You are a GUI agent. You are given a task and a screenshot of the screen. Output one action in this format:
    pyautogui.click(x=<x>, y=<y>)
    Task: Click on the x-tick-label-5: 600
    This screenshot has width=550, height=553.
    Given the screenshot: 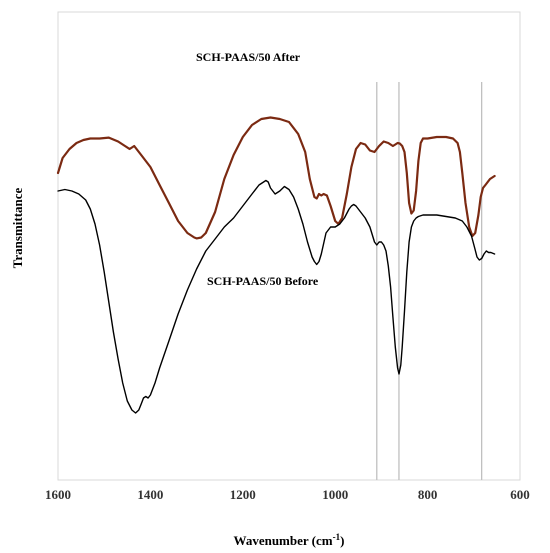 What is the action you would take?
    pyautogui.click(x=520, y=494)
    